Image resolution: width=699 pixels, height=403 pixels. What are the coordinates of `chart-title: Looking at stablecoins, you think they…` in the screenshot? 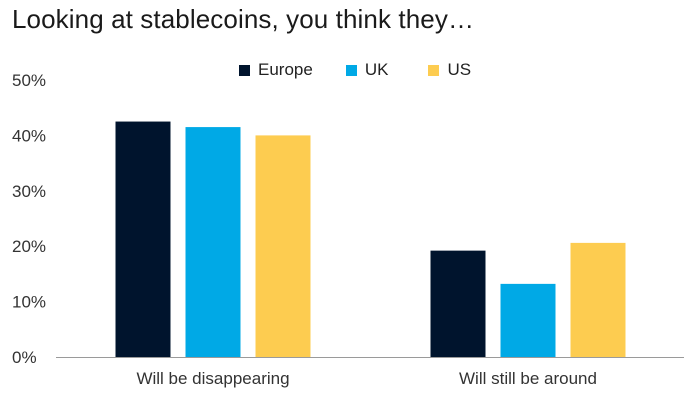 It's located at (243, 19).